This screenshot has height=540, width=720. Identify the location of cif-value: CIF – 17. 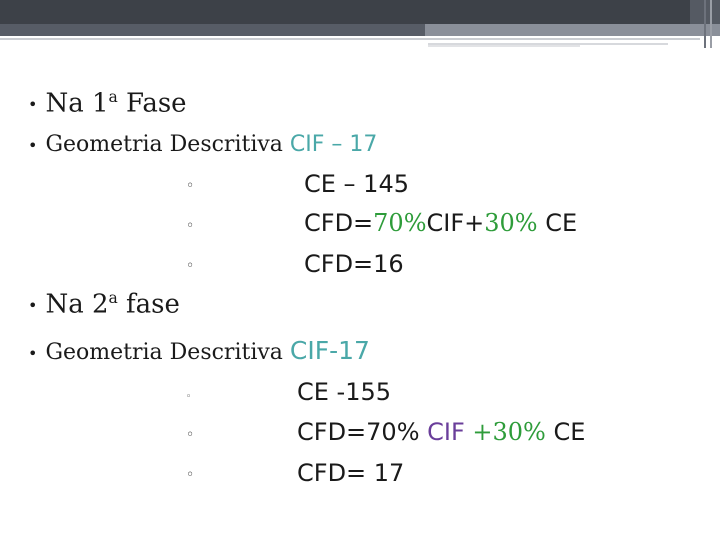
(333, 144).